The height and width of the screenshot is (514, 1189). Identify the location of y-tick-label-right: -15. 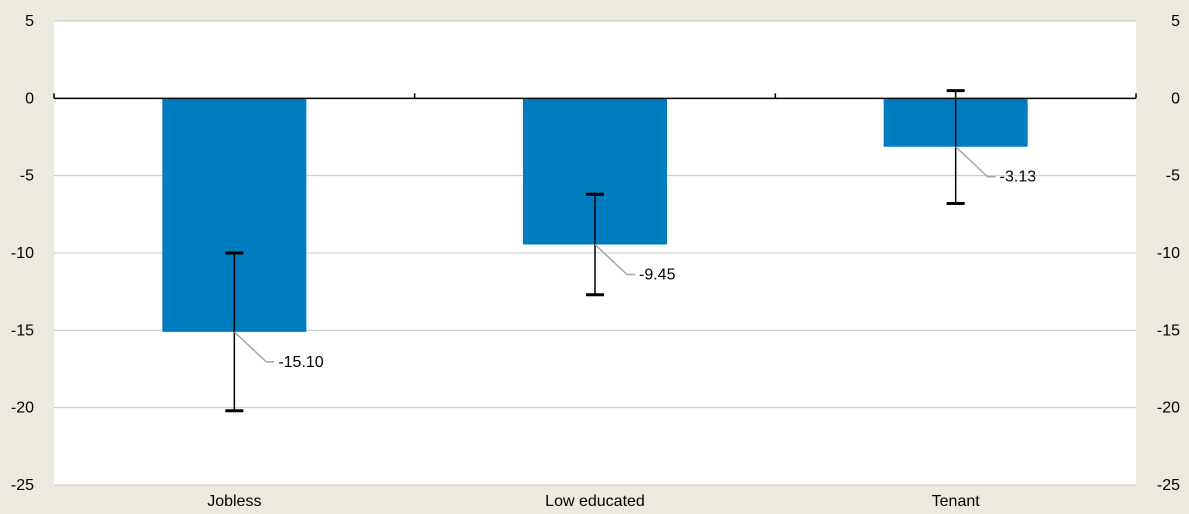
(1168, 330).